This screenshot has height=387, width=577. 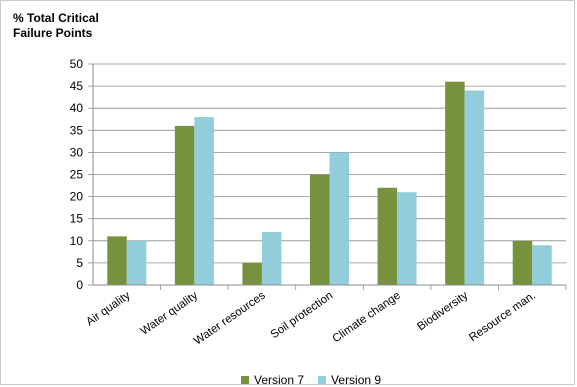 I want to click on y-axis-title-line-1: % Total Critical, so click(x=56, y=18).